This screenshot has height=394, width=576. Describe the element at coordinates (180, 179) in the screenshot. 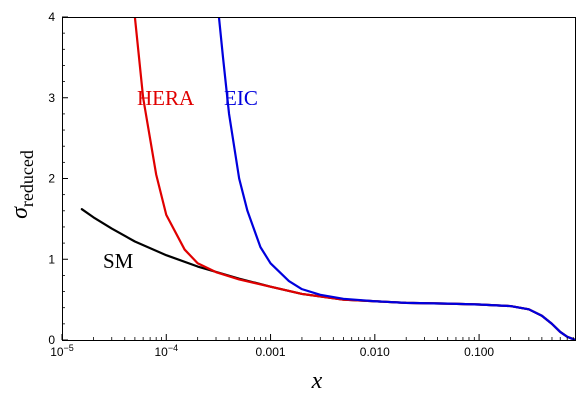

I see `series-labels: SM HERA EIC` at that location.